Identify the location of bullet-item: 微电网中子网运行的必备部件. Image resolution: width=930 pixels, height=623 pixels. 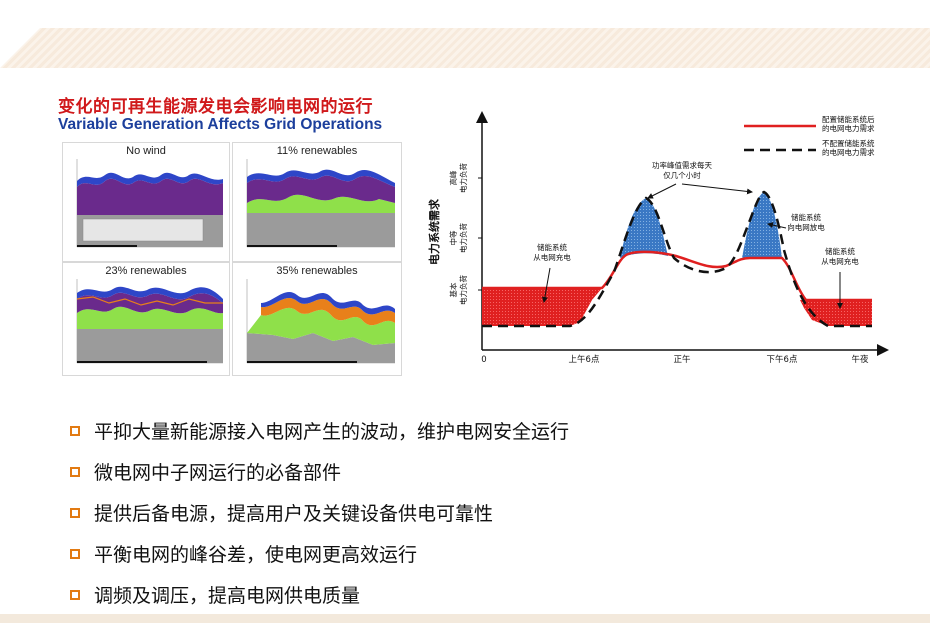
(319, 471).